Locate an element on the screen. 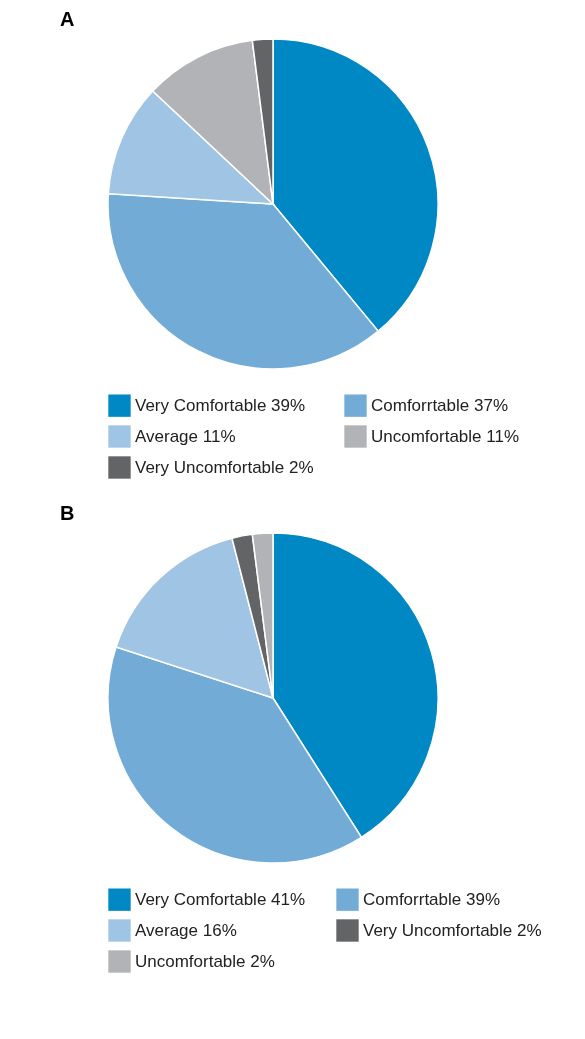  legend-label: Comforrtable 39% is located at coordinates (432, 899).